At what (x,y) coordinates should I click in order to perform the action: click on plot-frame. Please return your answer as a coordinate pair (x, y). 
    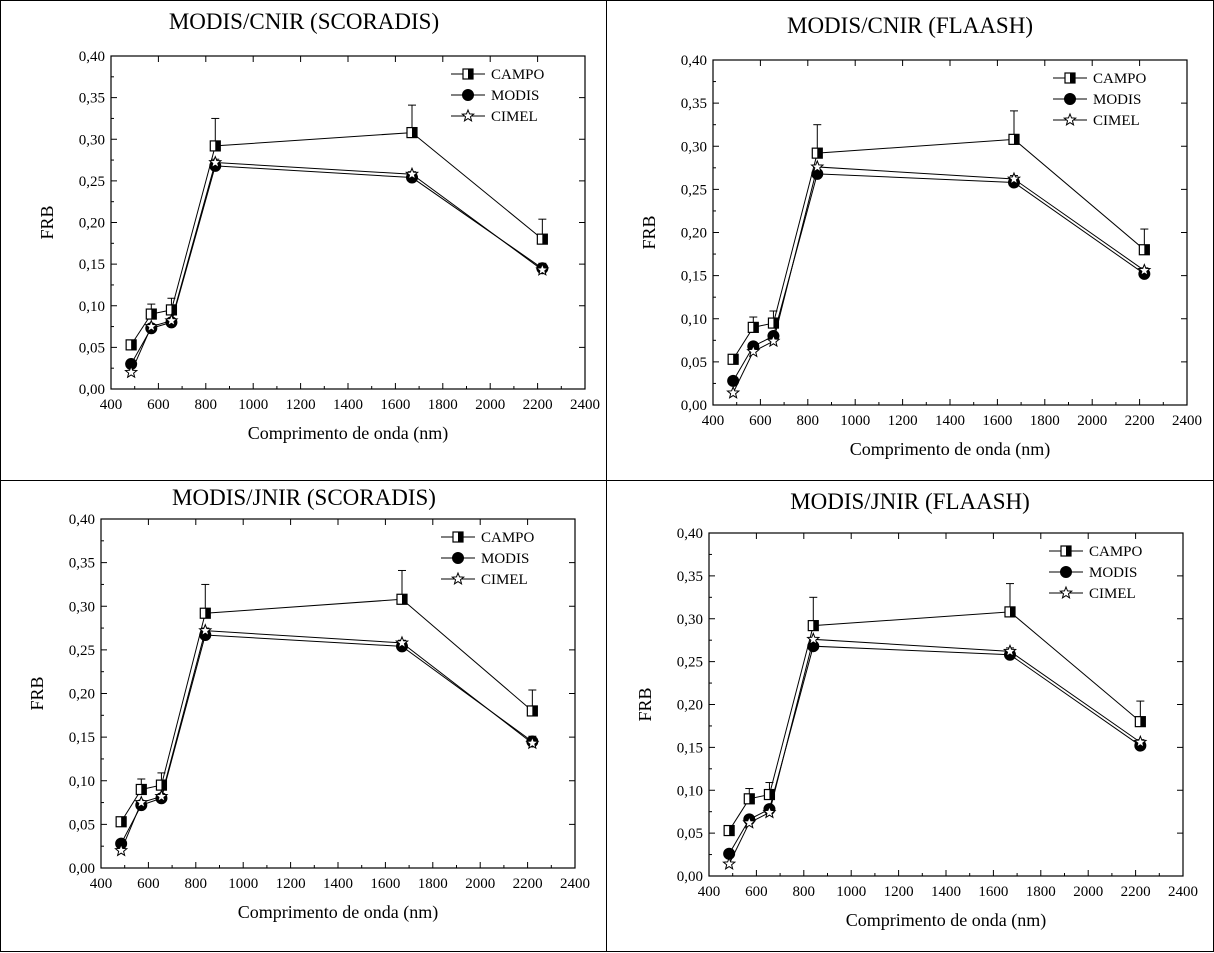
    Looking at the image, I should click on (946, 704).